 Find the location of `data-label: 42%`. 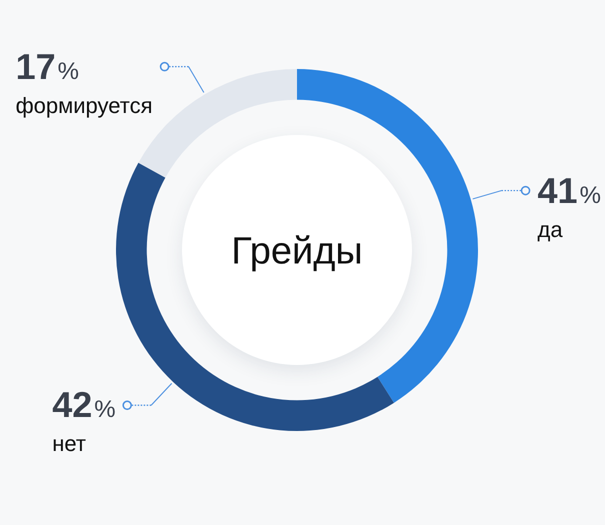

data-label: 42% is located at coordinates (84, 405).